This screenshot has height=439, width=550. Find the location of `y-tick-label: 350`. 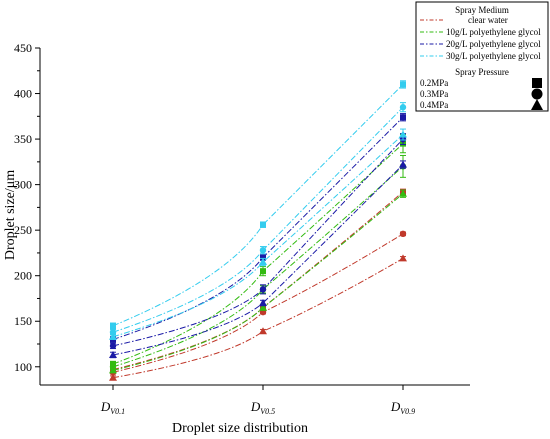

y-tick-label: 350 is located at coordinates (23, 139).